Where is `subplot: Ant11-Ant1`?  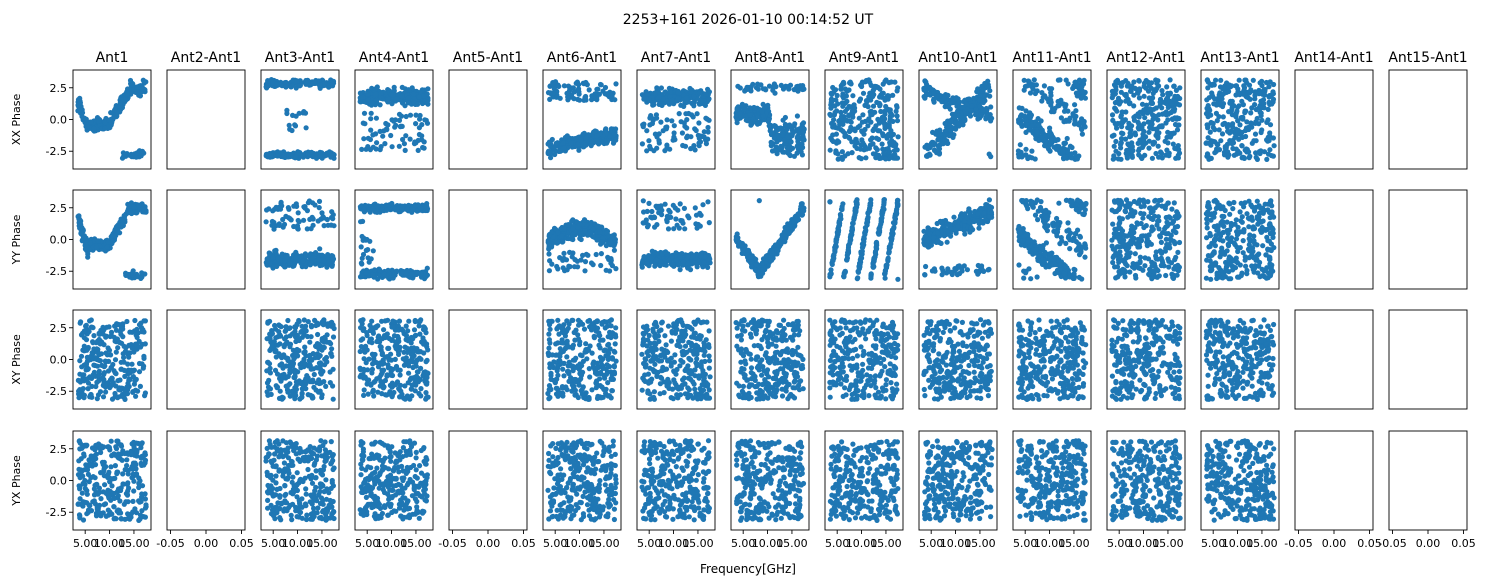
subplot: Ant11-Ant1 is located at coordinates (1051, 109).